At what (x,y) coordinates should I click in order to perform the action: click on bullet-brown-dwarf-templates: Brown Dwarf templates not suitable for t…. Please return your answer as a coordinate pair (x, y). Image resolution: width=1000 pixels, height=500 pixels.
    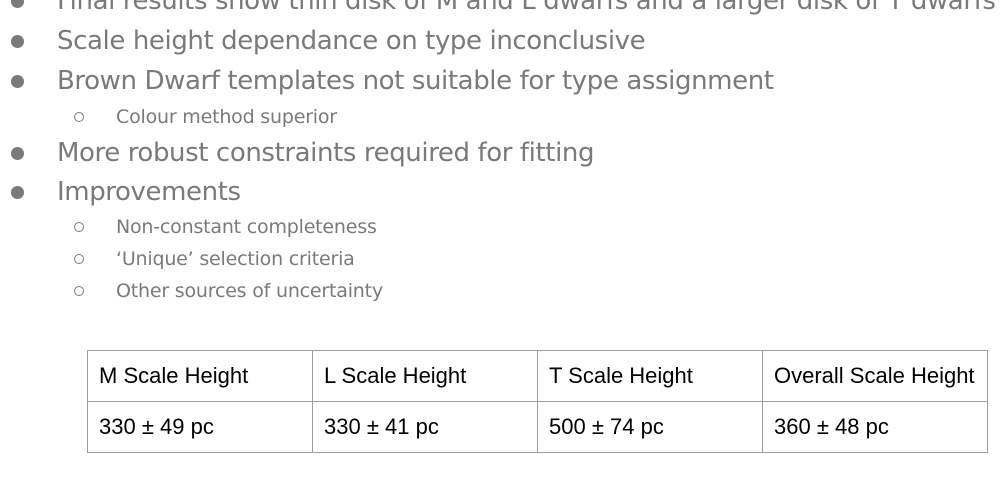
    Looking at the image, I should click on (500, 81).